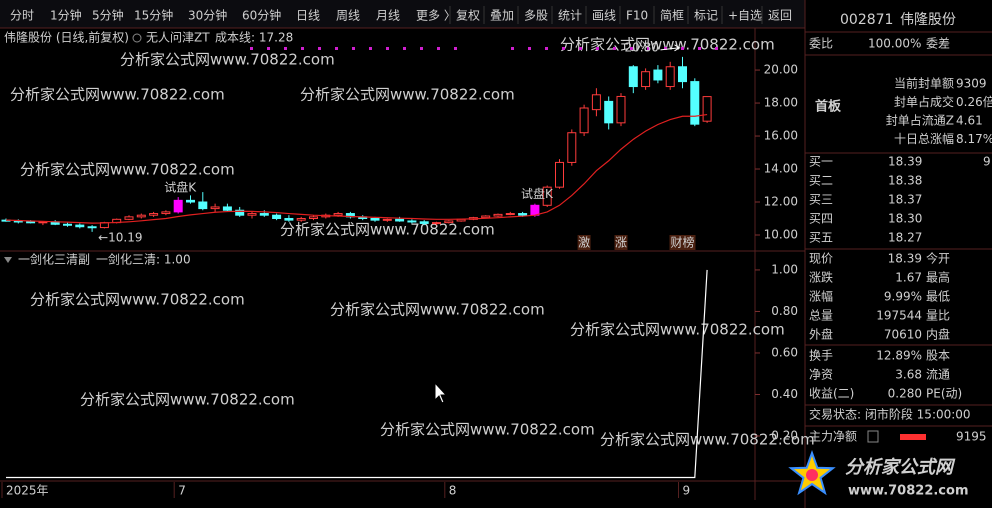  What do you see at coordinates (178, 38) in the screenshot?
I see `indicator-name: 无人问津ZT` at bounding box center [178, 38].